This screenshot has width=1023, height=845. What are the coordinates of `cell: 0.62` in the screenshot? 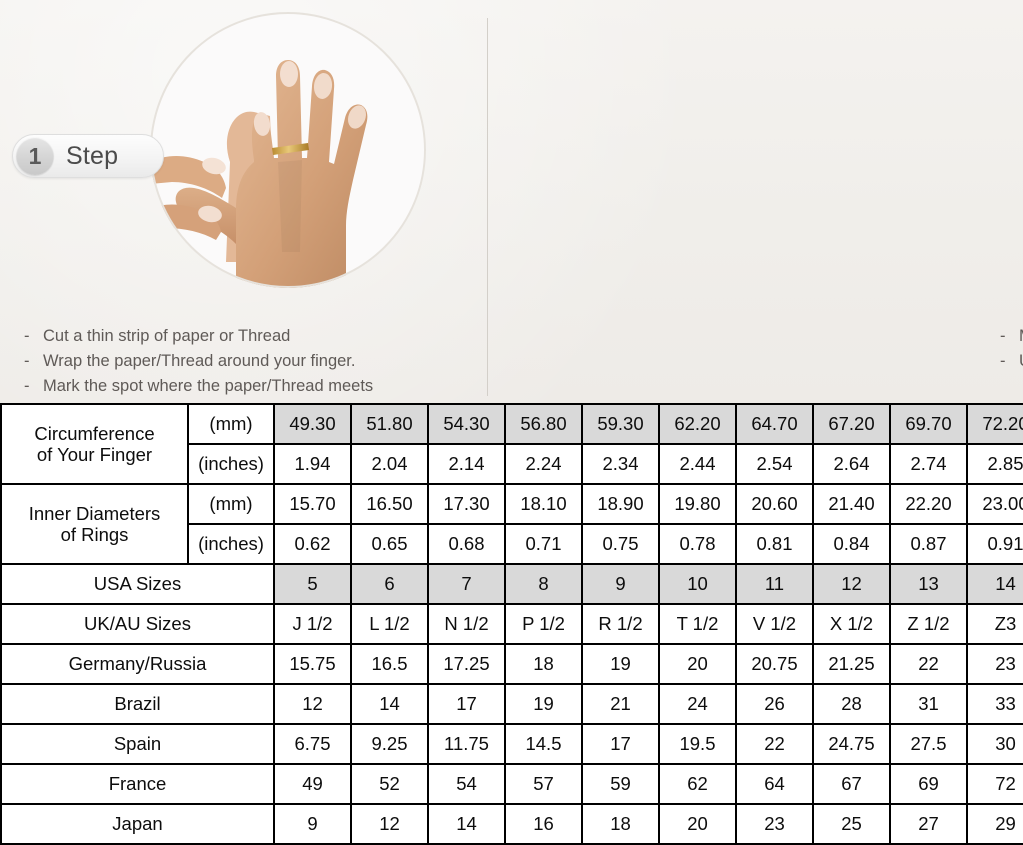 It's located at (312, 544).